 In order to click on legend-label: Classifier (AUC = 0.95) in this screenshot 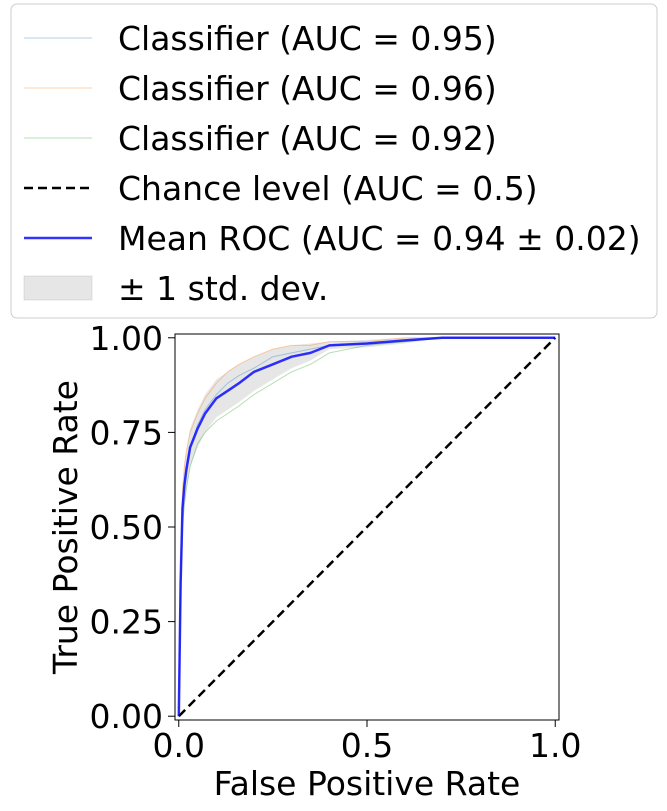, I will do `click(307, 38)`.